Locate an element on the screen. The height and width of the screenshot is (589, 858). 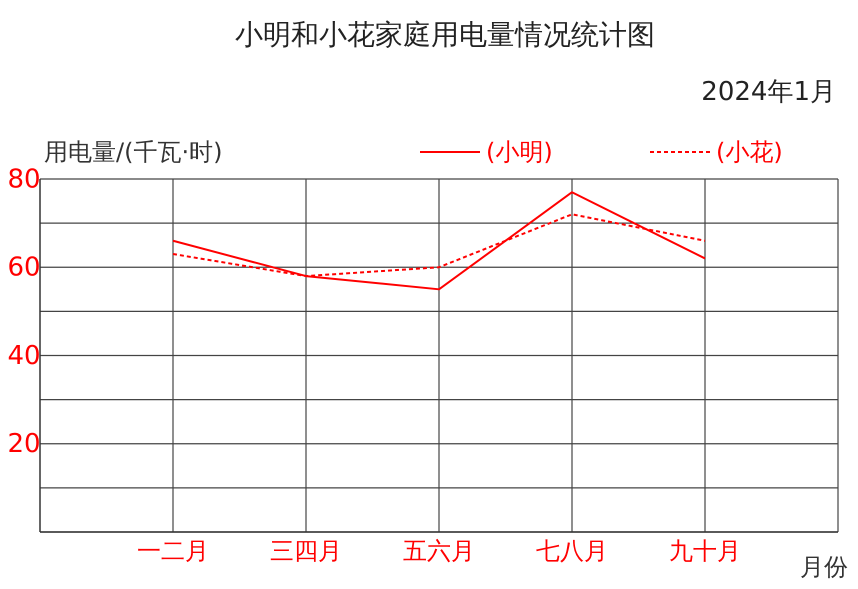
y-tick-label: 20 is located at coordinates (24, 444).